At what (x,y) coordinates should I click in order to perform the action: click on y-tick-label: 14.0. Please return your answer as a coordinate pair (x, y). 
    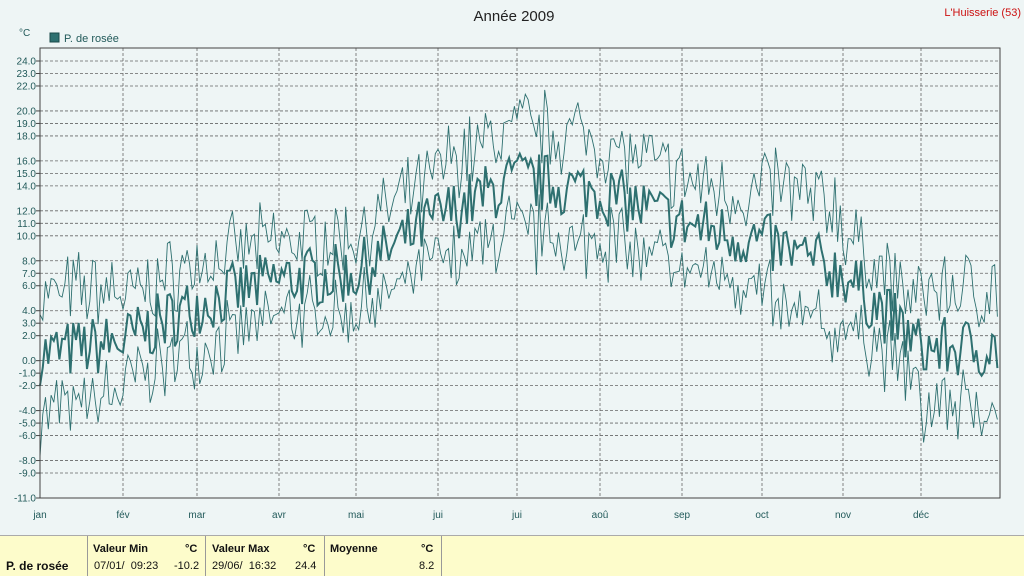
    Looking at the image, I should click on (27, 186).